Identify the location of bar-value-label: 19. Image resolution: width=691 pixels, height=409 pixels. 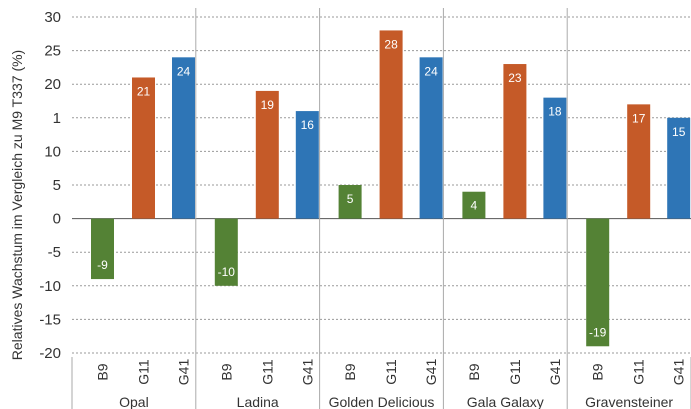
(268, 105).